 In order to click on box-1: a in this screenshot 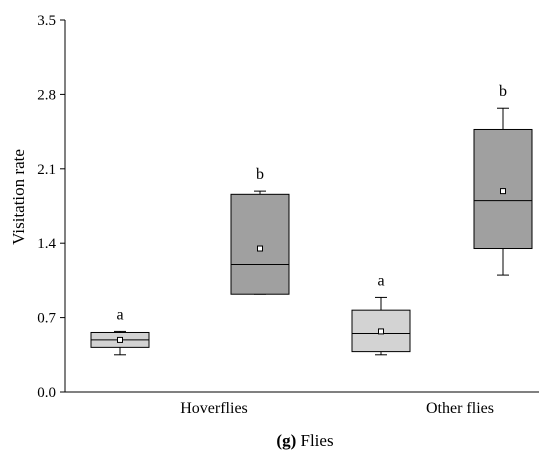, I will do `click(120, 331)`.